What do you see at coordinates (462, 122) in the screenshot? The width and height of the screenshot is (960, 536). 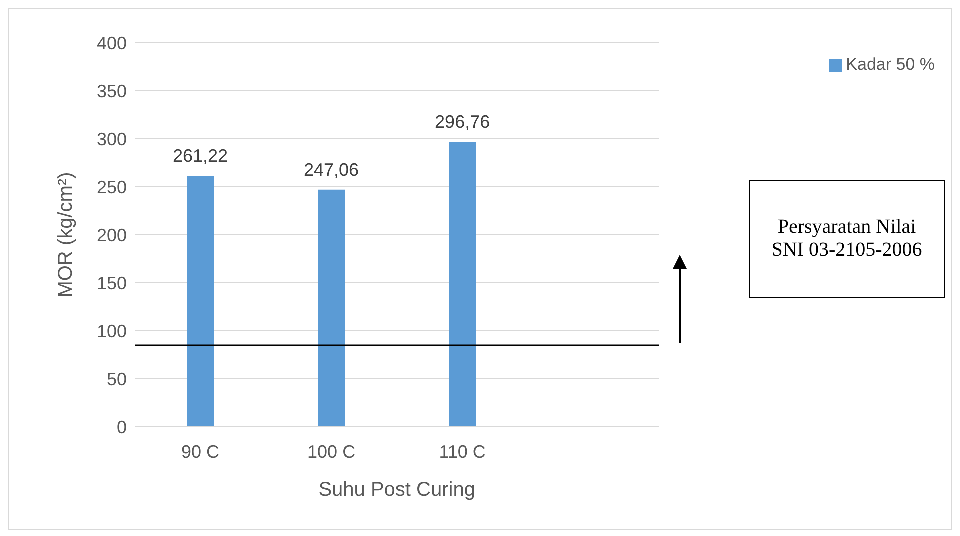 I see `data-label: 296,76` at bounding box center [462, 122].